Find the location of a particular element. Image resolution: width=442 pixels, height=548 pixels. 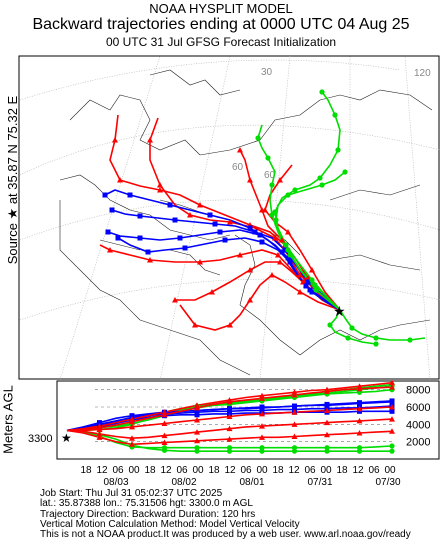

height-ytick-label: 8000 is located at coordinates (418, 391).